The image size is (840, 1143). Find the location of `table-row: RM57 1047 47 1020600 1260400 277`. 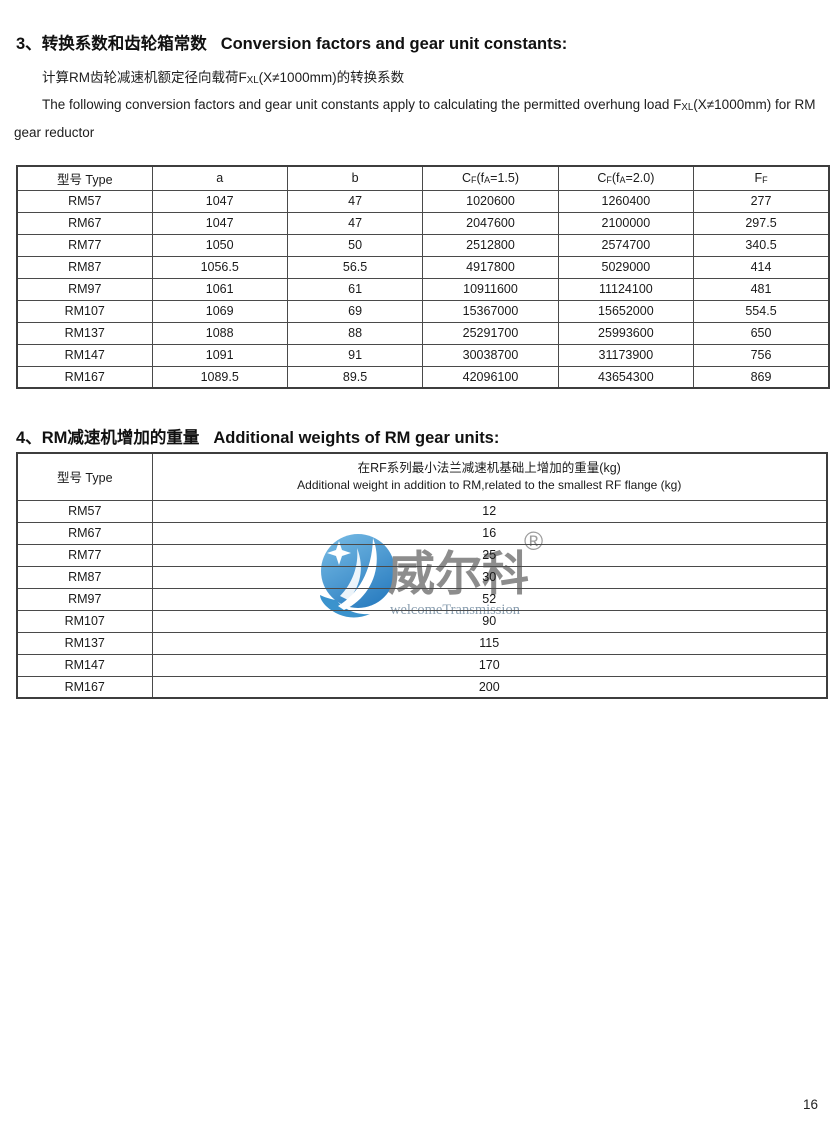

table-row: RM57 1047 47 1020600 1260400 277 is located at coordinates (423, 201).